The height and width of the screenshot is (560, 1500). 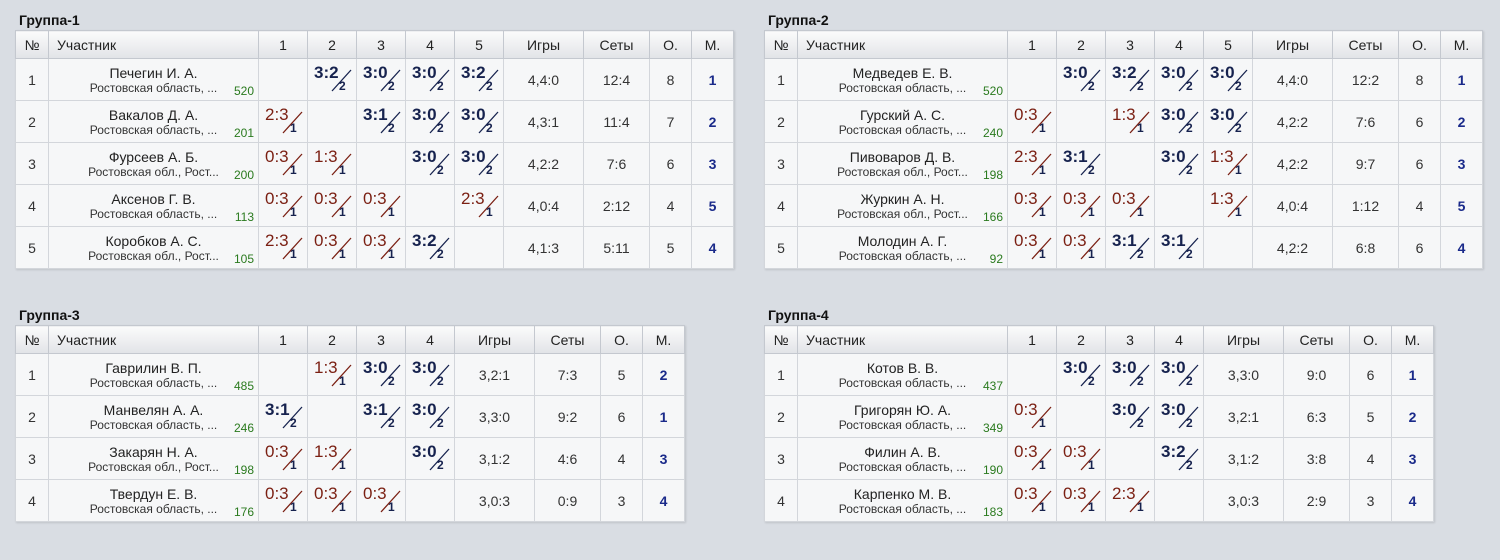 What do you see at coordinates (153, 73) in the screenshot?
I see `participant-name: Печегин И. А.` at bounding box center [153, 73].